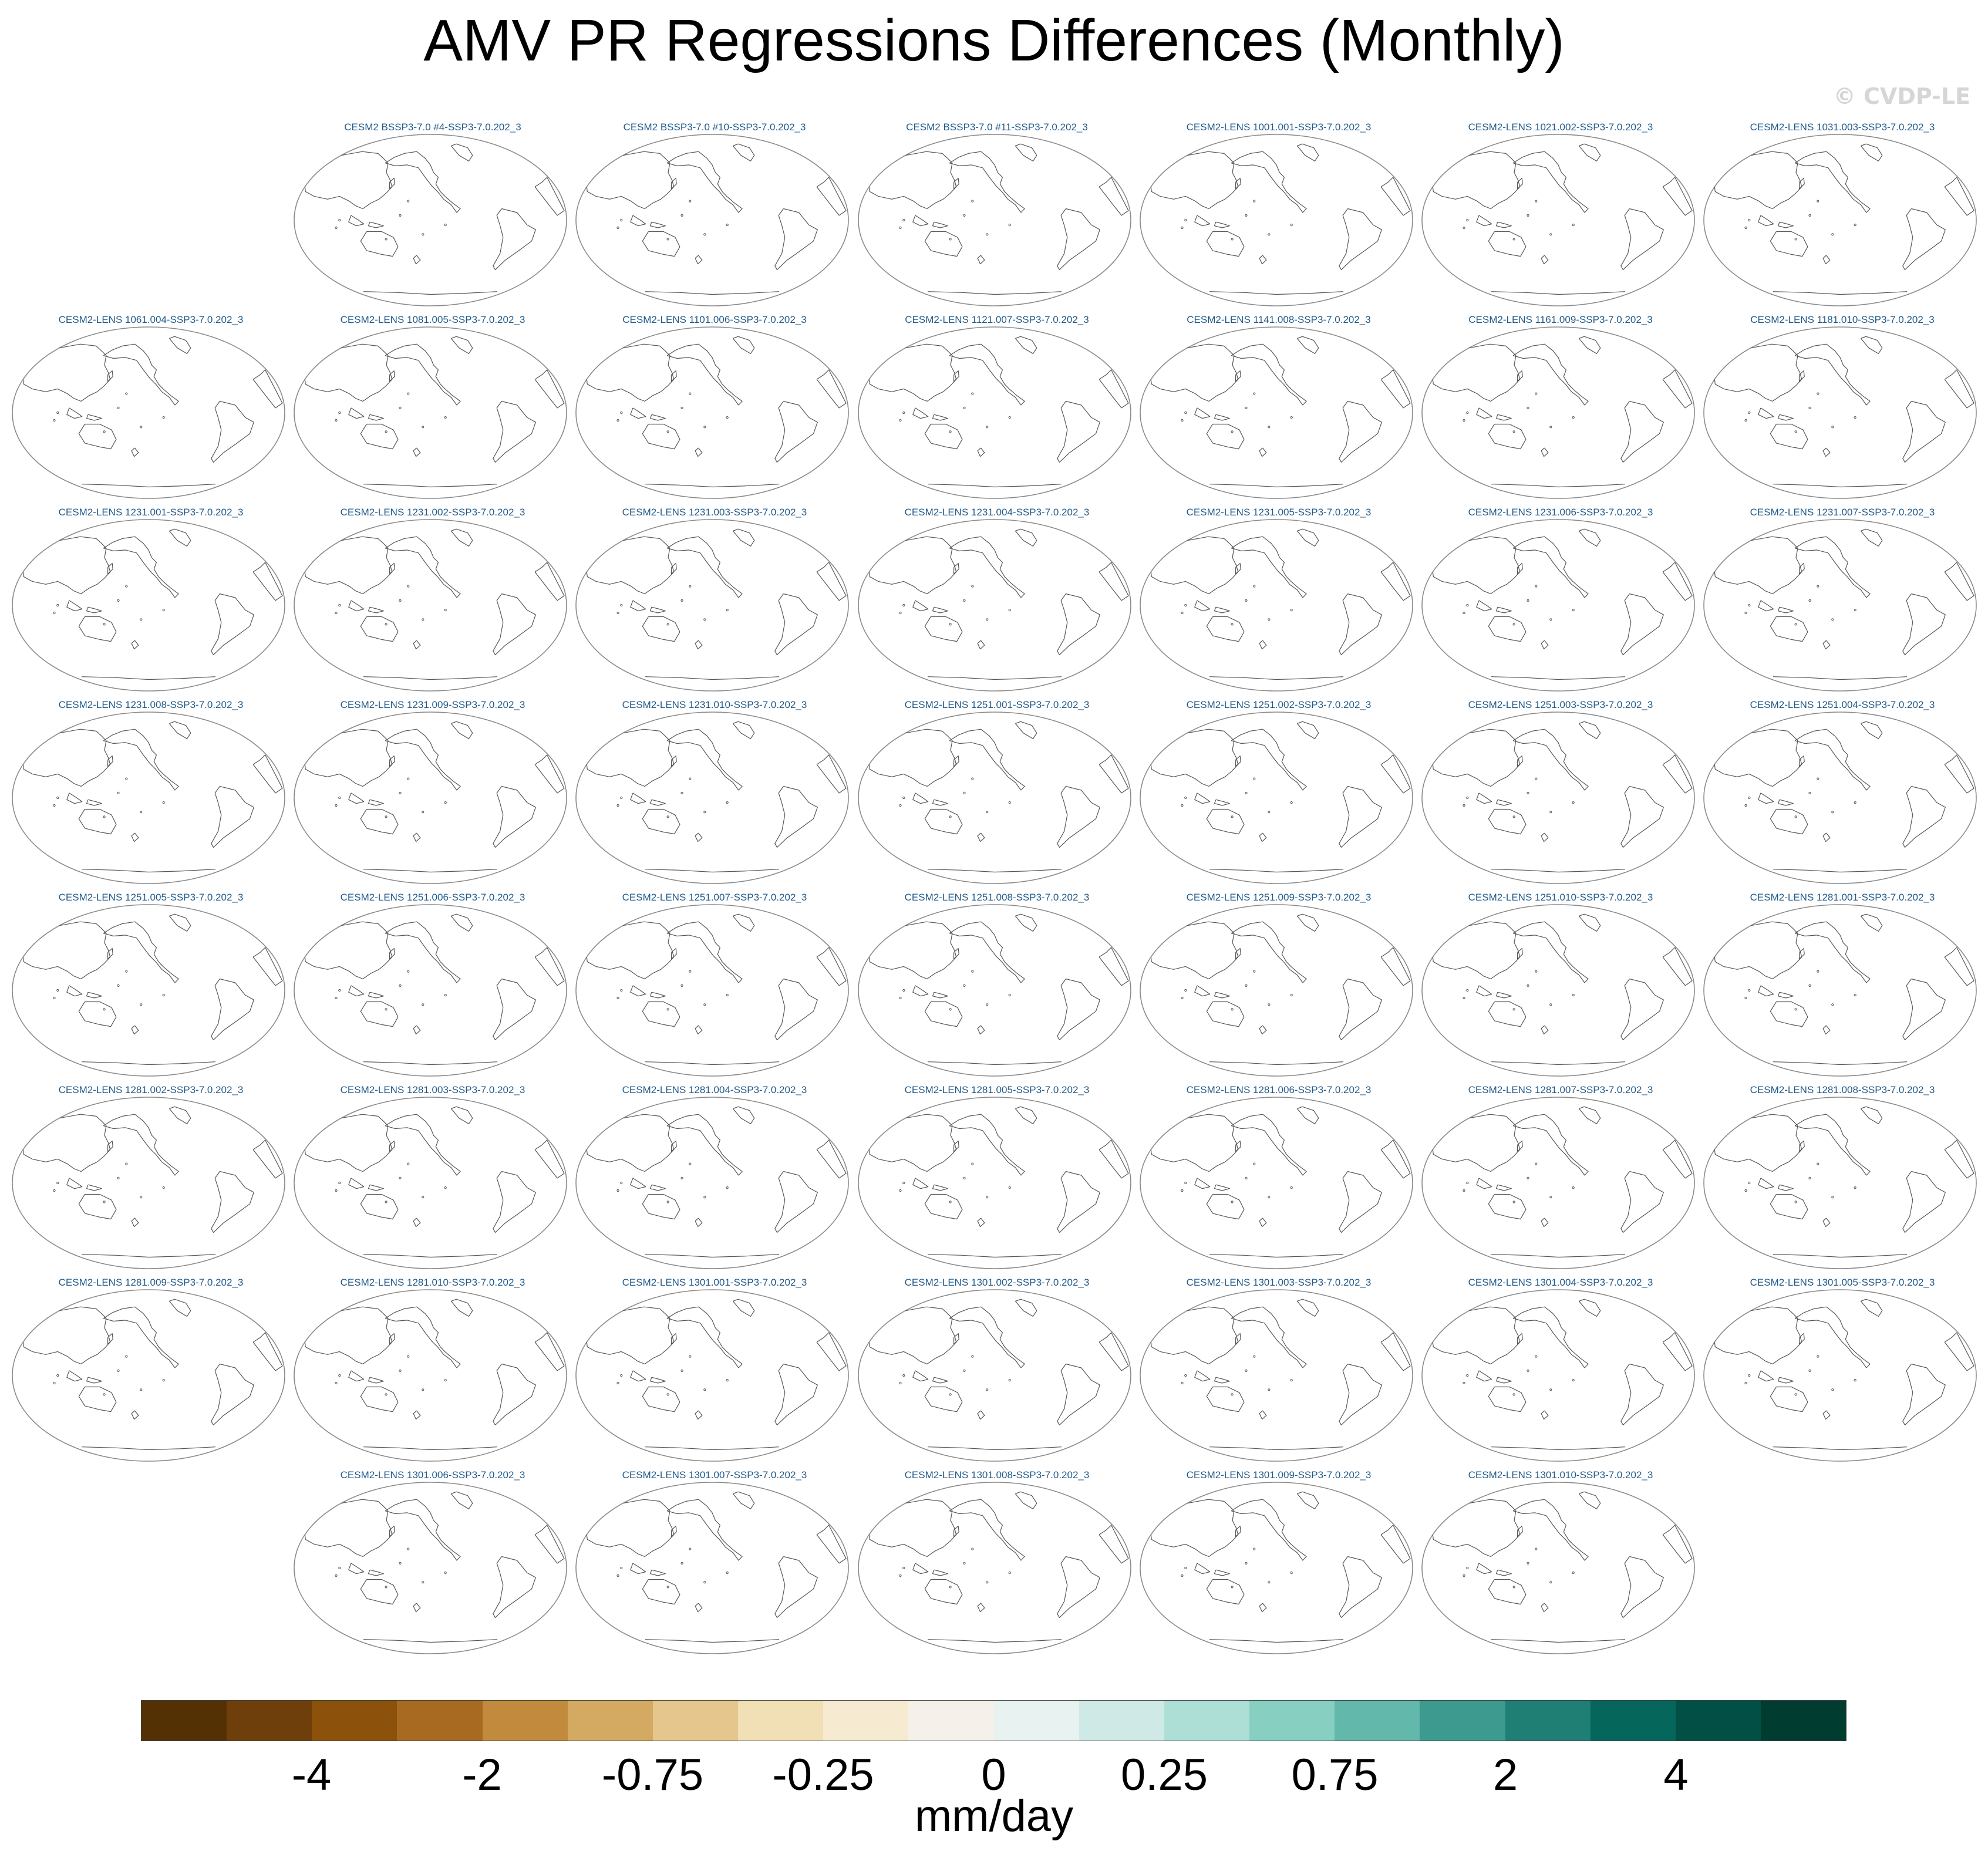 This screenshot has width=1988, height=1858. Describe the element at coordinates (1561, 319) in the screenshot. I see `panel-label: CESM2-LENS 1161.009-SSP3-7.0.202_3` at that location.